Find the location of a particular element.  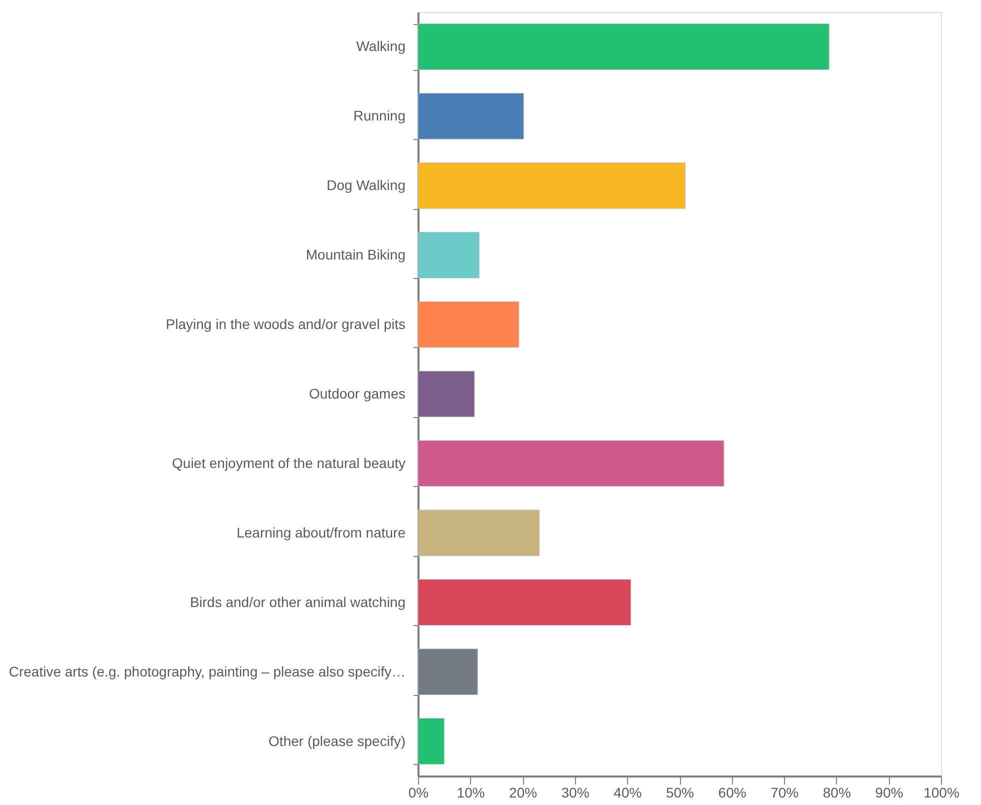

x-tick-label: 100% is located at coordinates (942, 792).